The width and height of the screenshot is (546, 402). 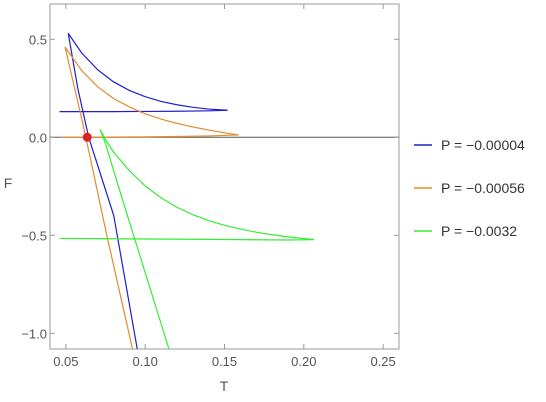 What do you see at coordinates (479, 231) in the screenshot?
I see `legend-label: P = −0.0032` at bounding box center [479, 231].